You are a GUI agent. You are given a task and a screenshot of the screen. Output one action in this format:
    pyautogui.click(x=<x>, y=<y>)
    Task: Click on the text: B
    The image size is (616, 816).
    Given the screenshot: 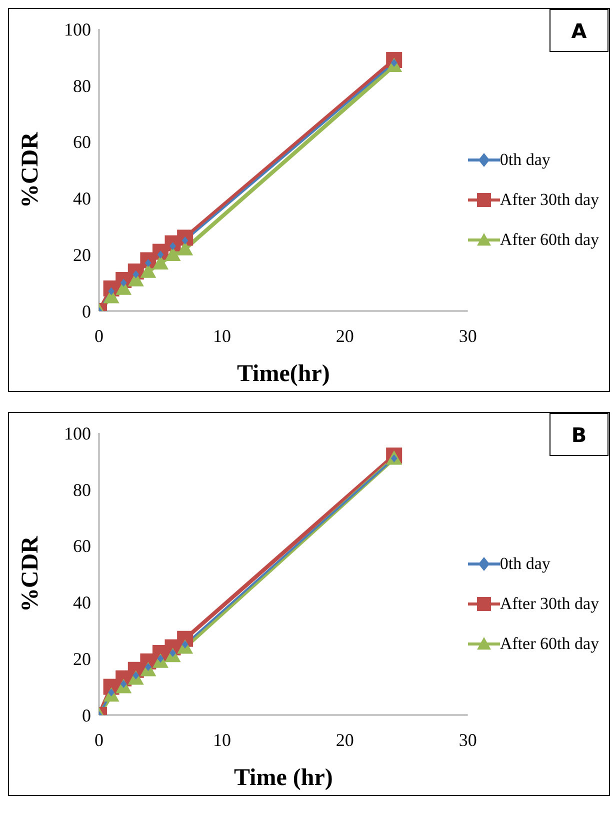 What is the action you would take?
    pyautogui.click(x=579, y=435)
    